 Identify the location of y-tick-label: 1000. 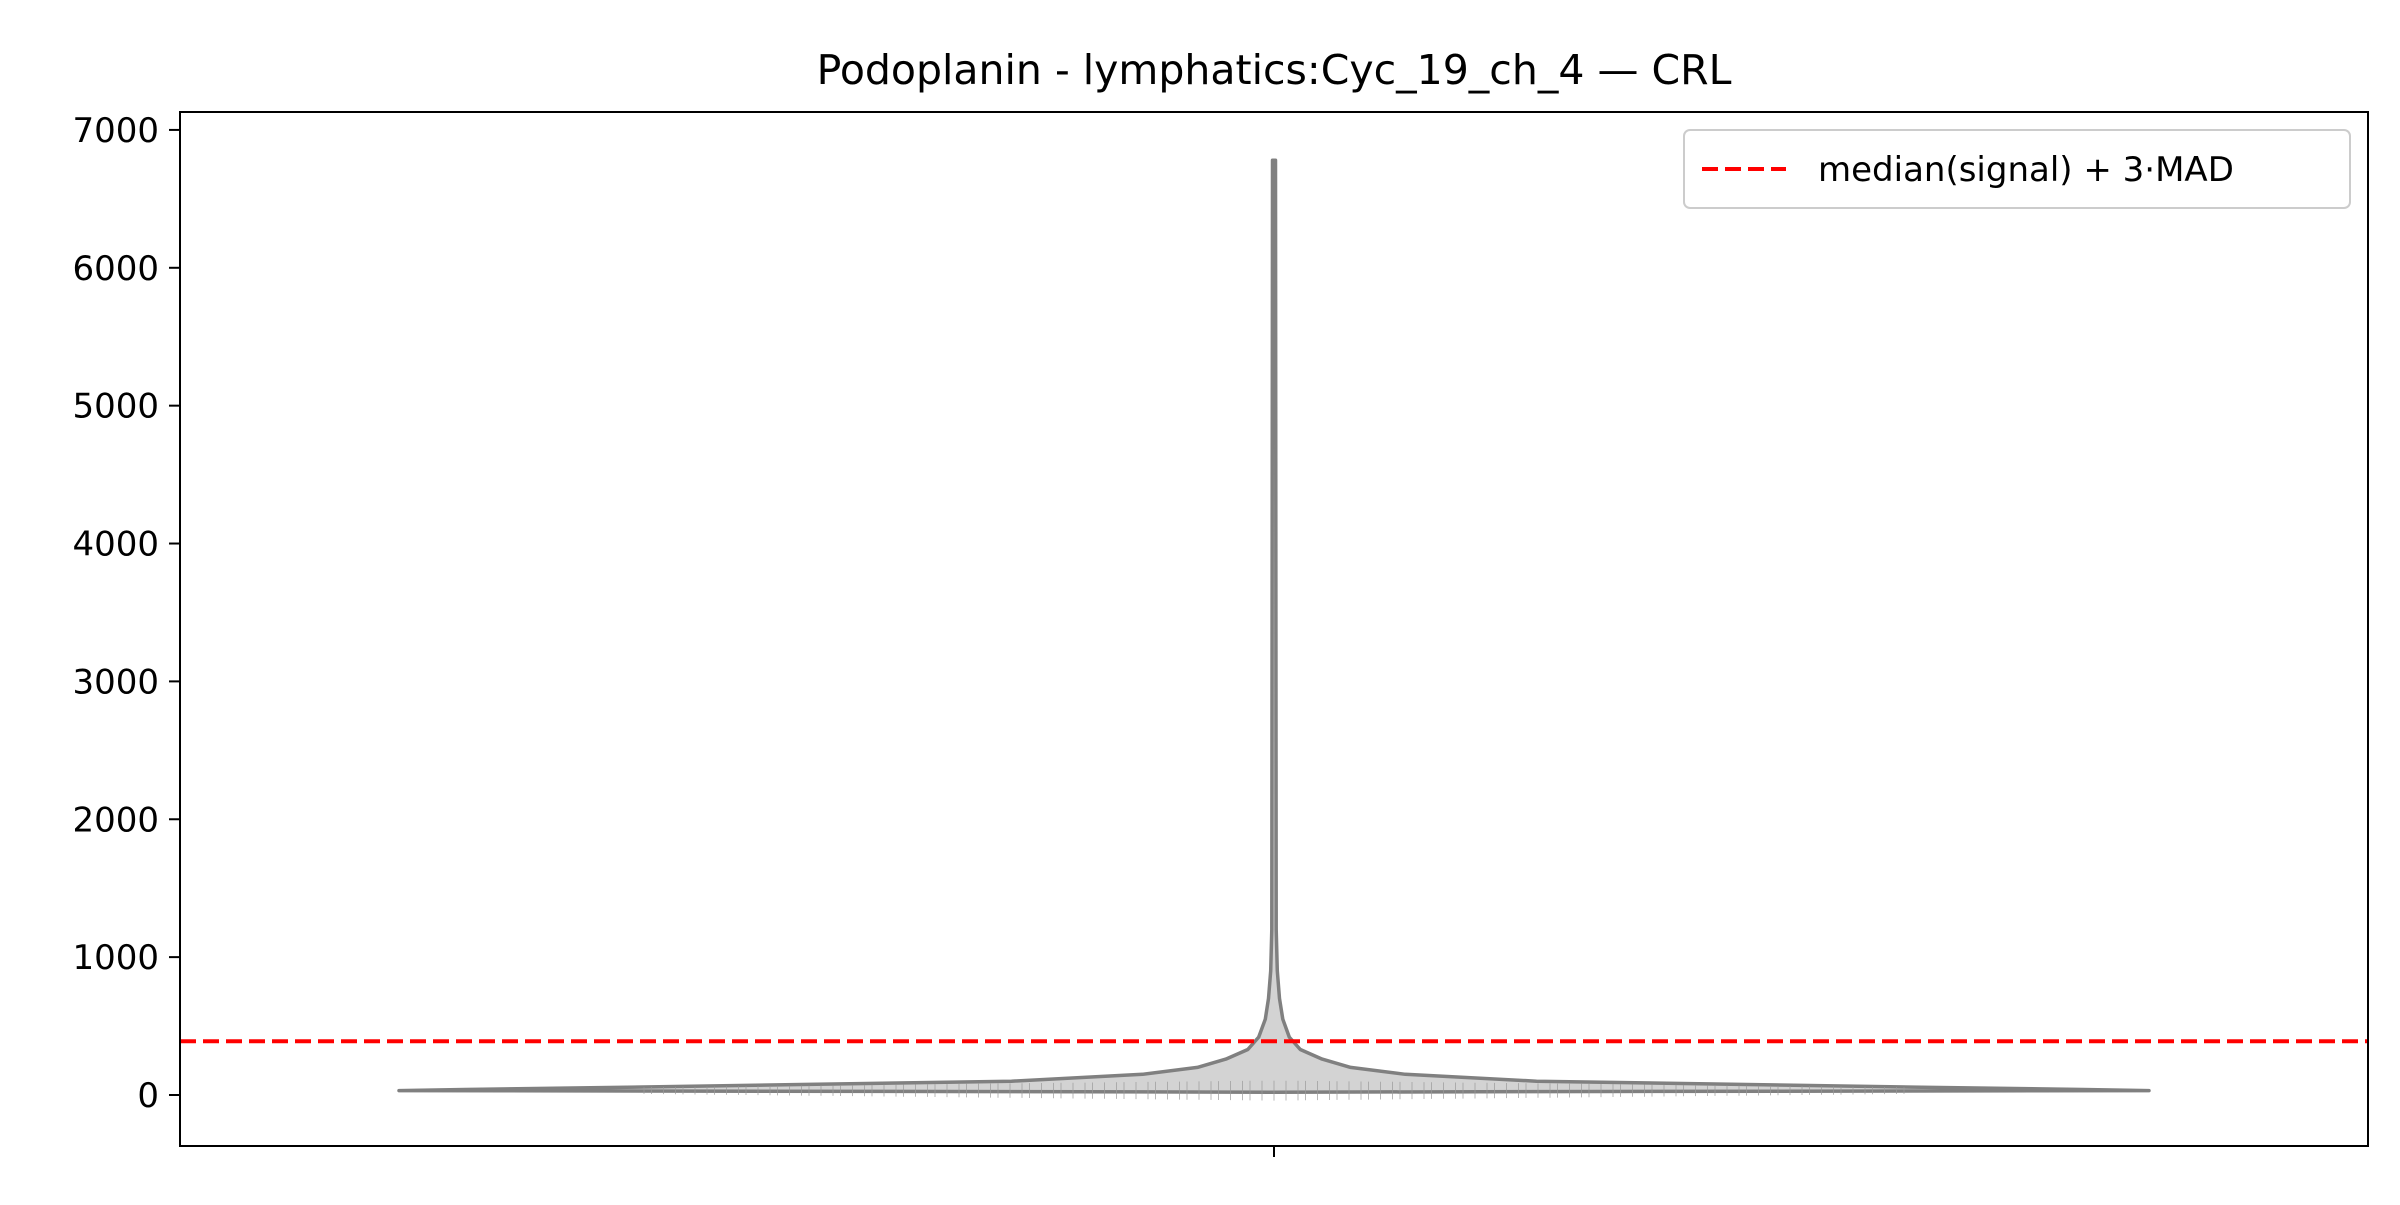
(115, 958).